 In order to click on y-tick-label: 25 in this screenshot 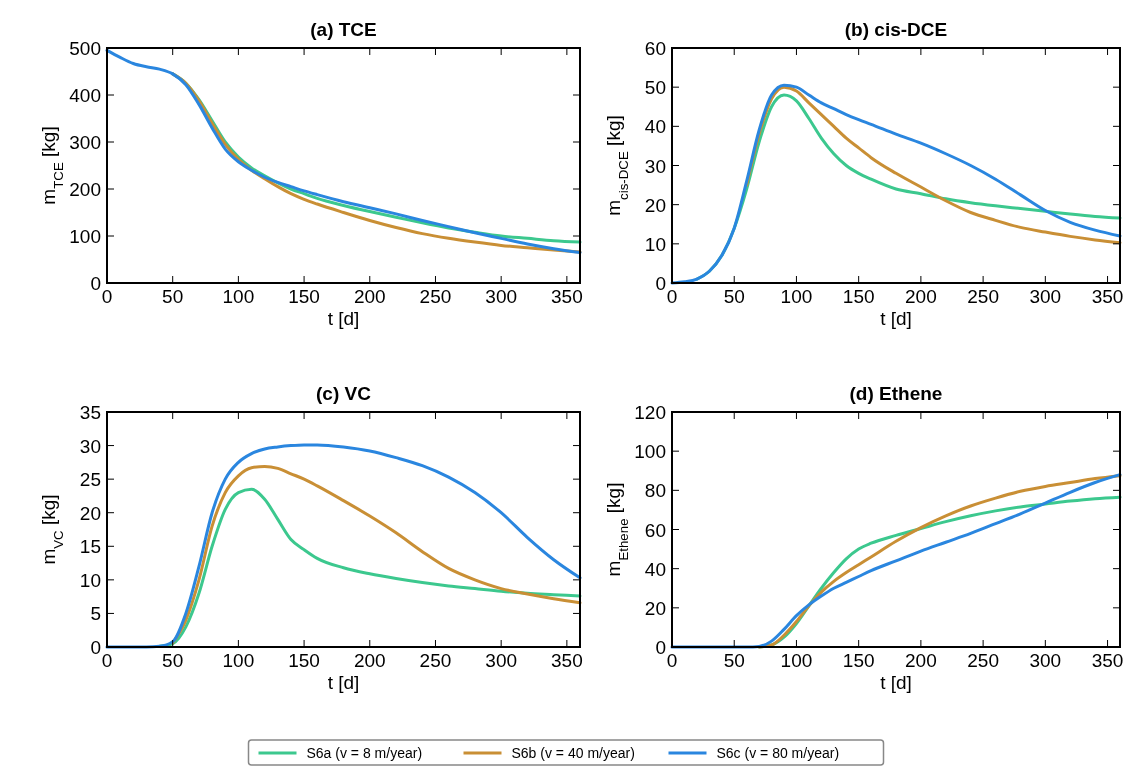, I will do `click(90, 480)`.